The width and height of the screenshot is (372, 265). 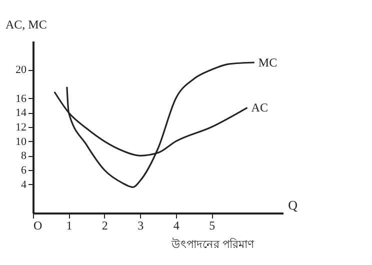 I want to click on series-label: AC, so click(x=259, y=107).